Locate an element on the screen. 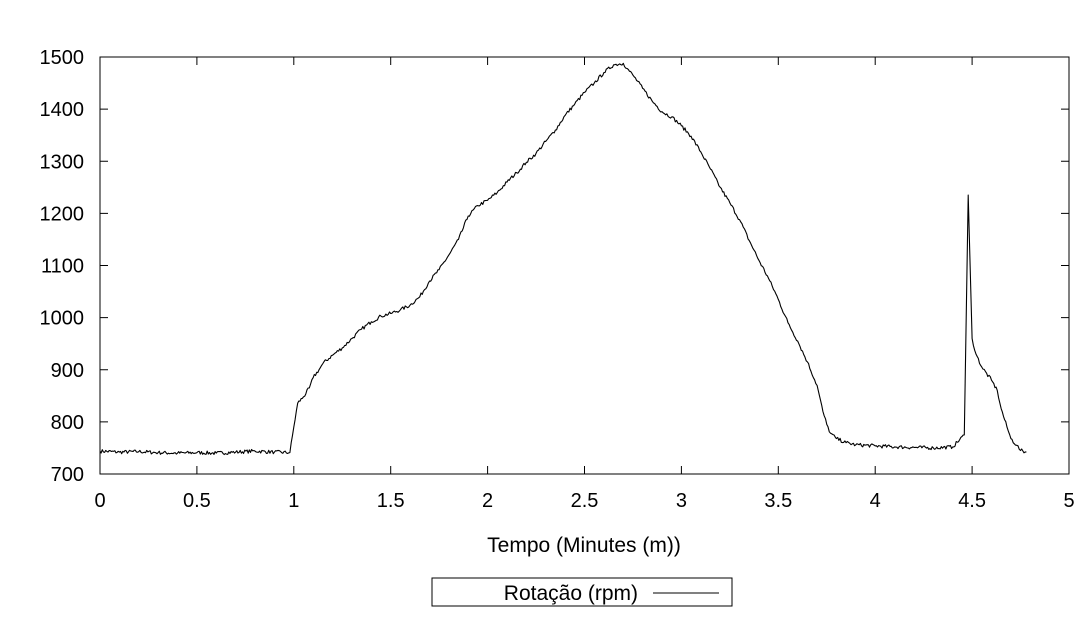 The width and height of the screenshot is (1084, 617). x-tick-label: 0.5 is located at coordinates (197, 501).